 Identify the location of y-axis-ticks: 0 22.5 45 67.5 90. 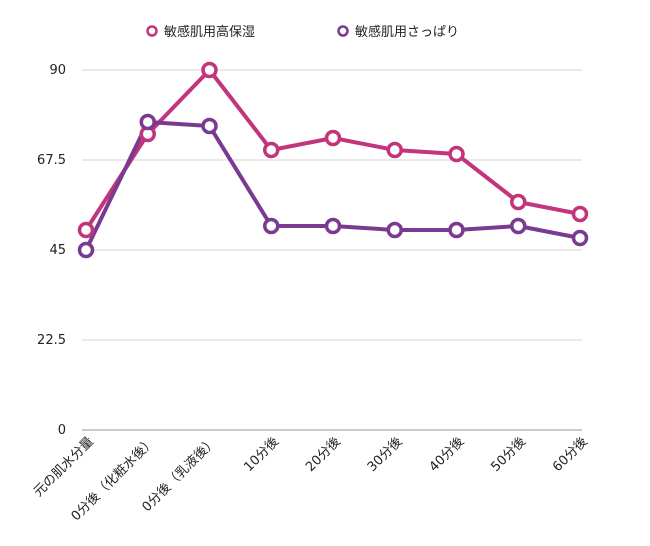
(51, 250).